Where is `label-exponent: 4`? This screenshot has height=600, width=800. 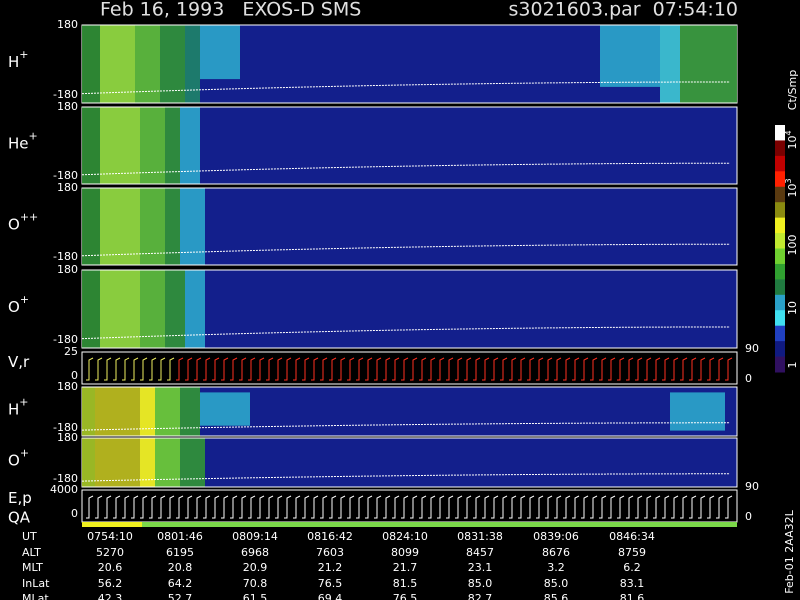 label-exponent: 4 is located at coordinates (788, 132).